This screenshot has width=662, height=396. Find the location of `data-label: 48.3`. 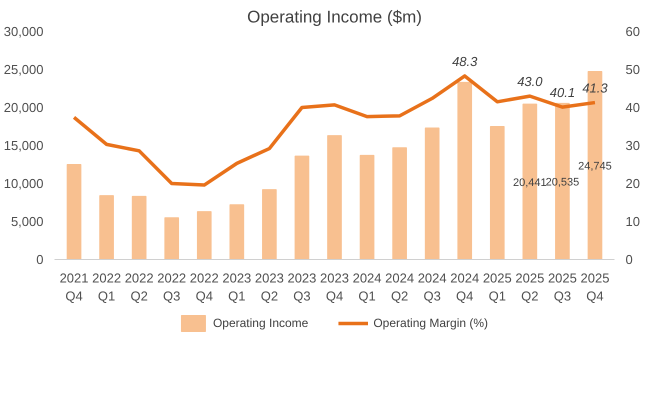

data-label: 48.3 is located at coordinates (465, 61).